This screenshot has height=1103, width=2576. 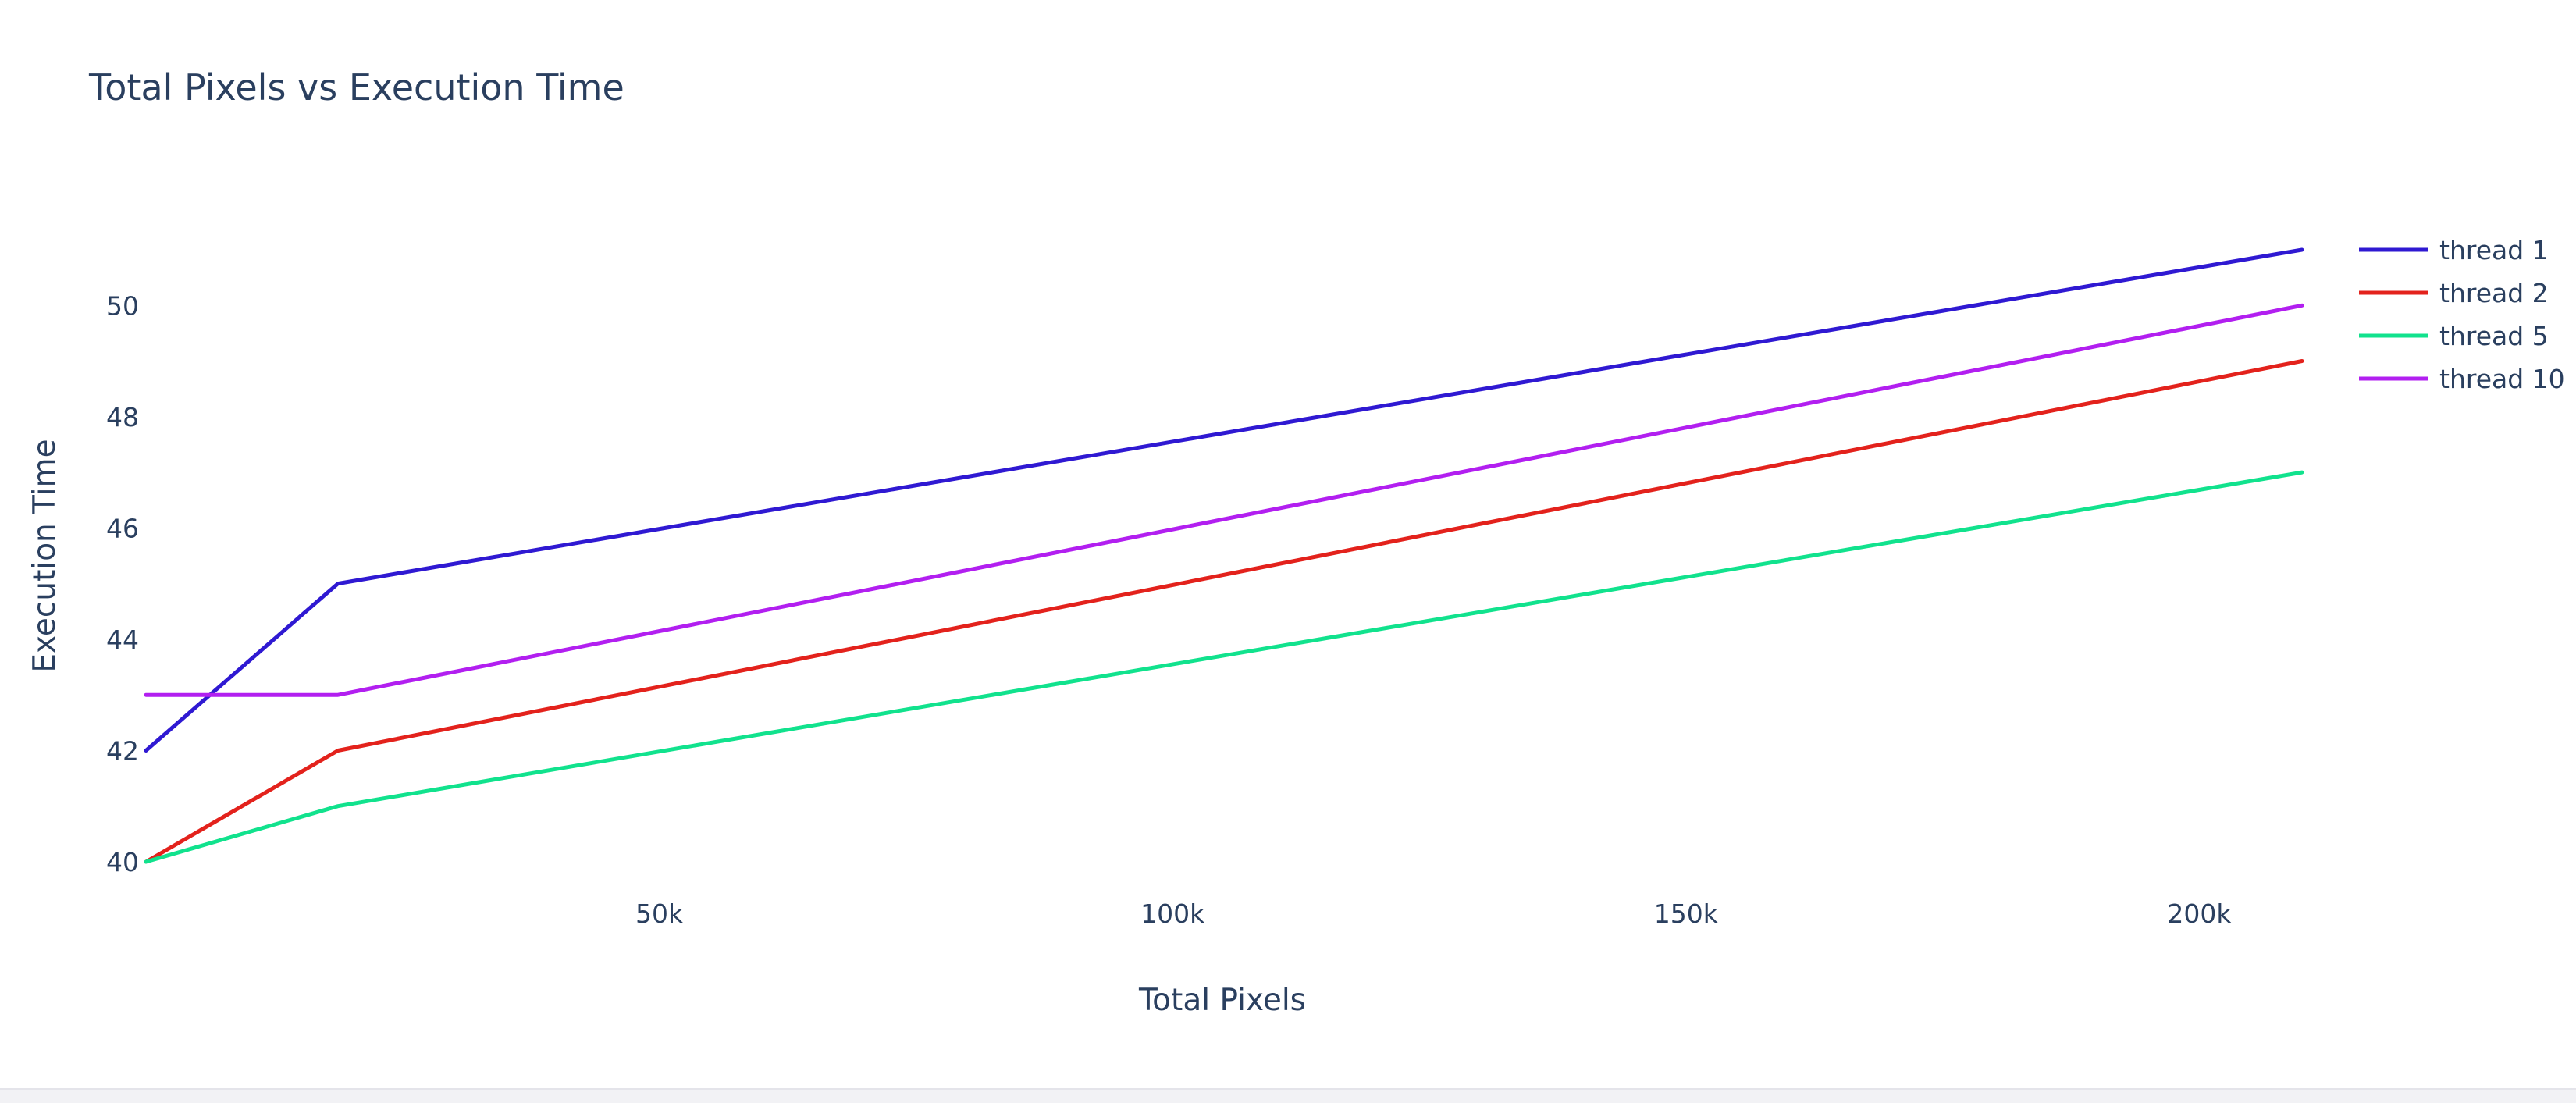 What do you see at coordinates (44, 555) in the screenshot?
I see `y-axis-title: Execution Time` at bounding box center [44, 555].